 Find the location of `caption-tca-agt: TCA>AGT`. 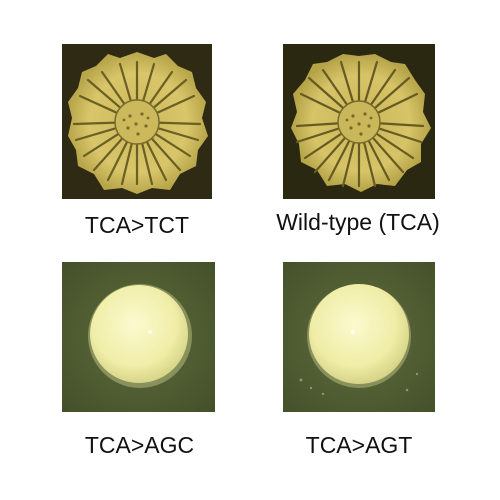

caption-tca-agt: TCA>AGT is located at coordinates (359, 445).